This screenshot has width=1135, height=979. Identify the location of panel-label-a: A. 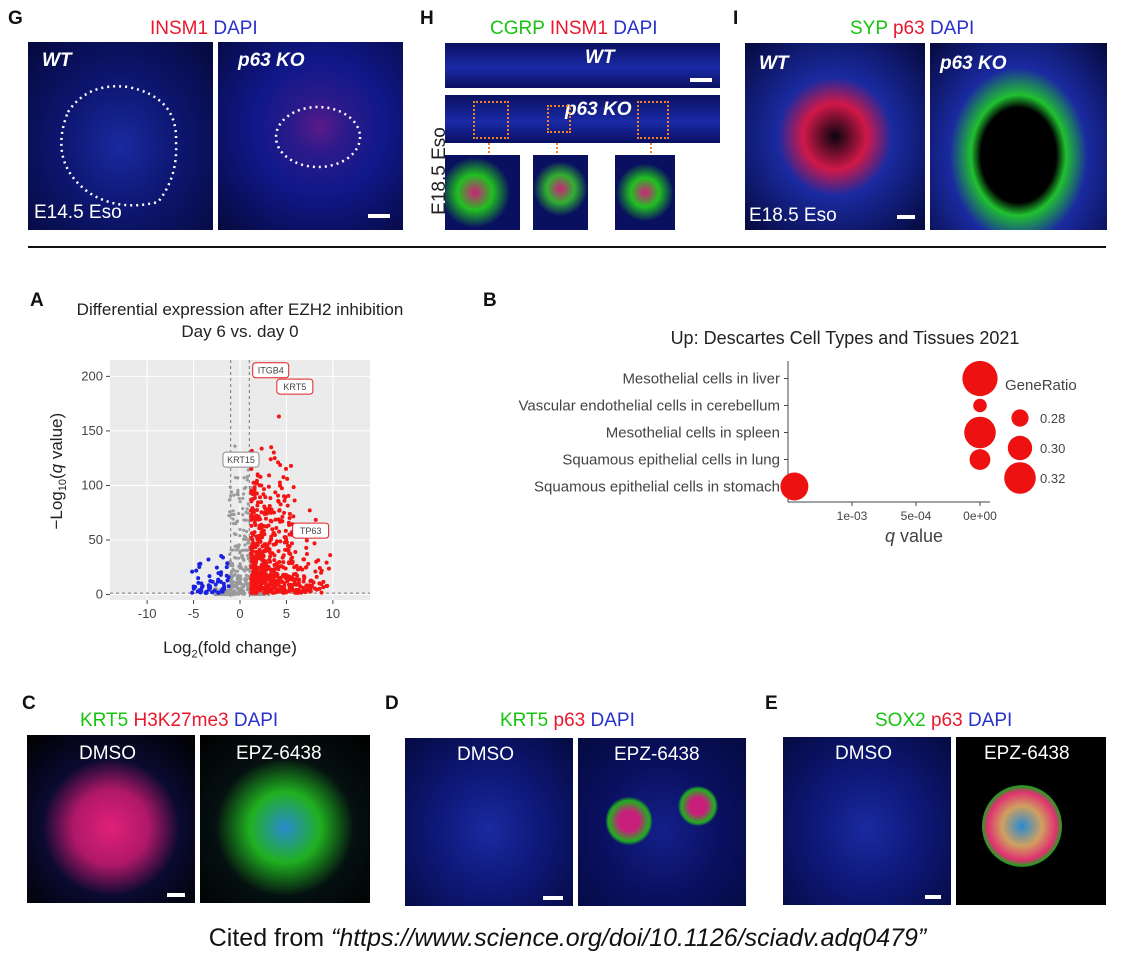
(37, 300).